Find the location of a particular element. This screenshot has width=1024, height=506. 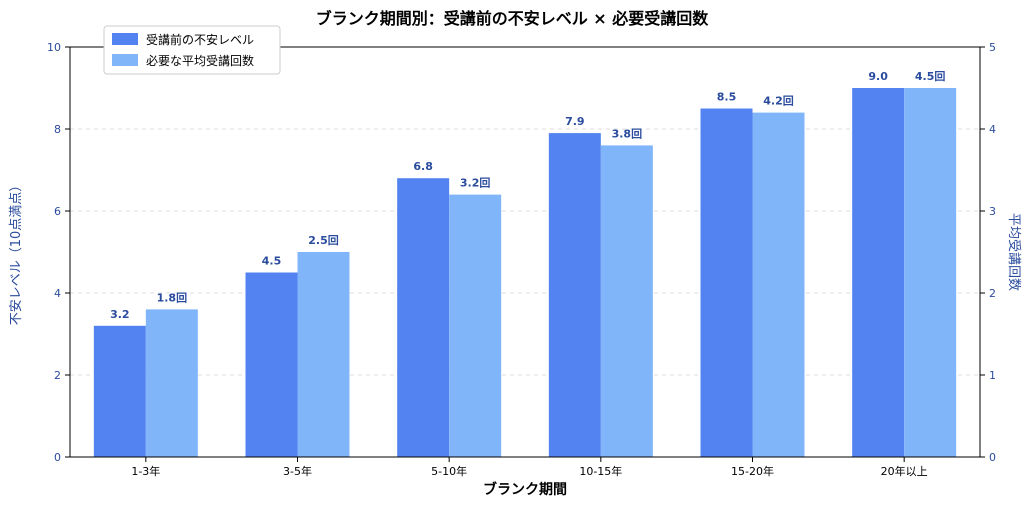

data-label-anxiety: 3.2 is located at coordinates (120, 314).